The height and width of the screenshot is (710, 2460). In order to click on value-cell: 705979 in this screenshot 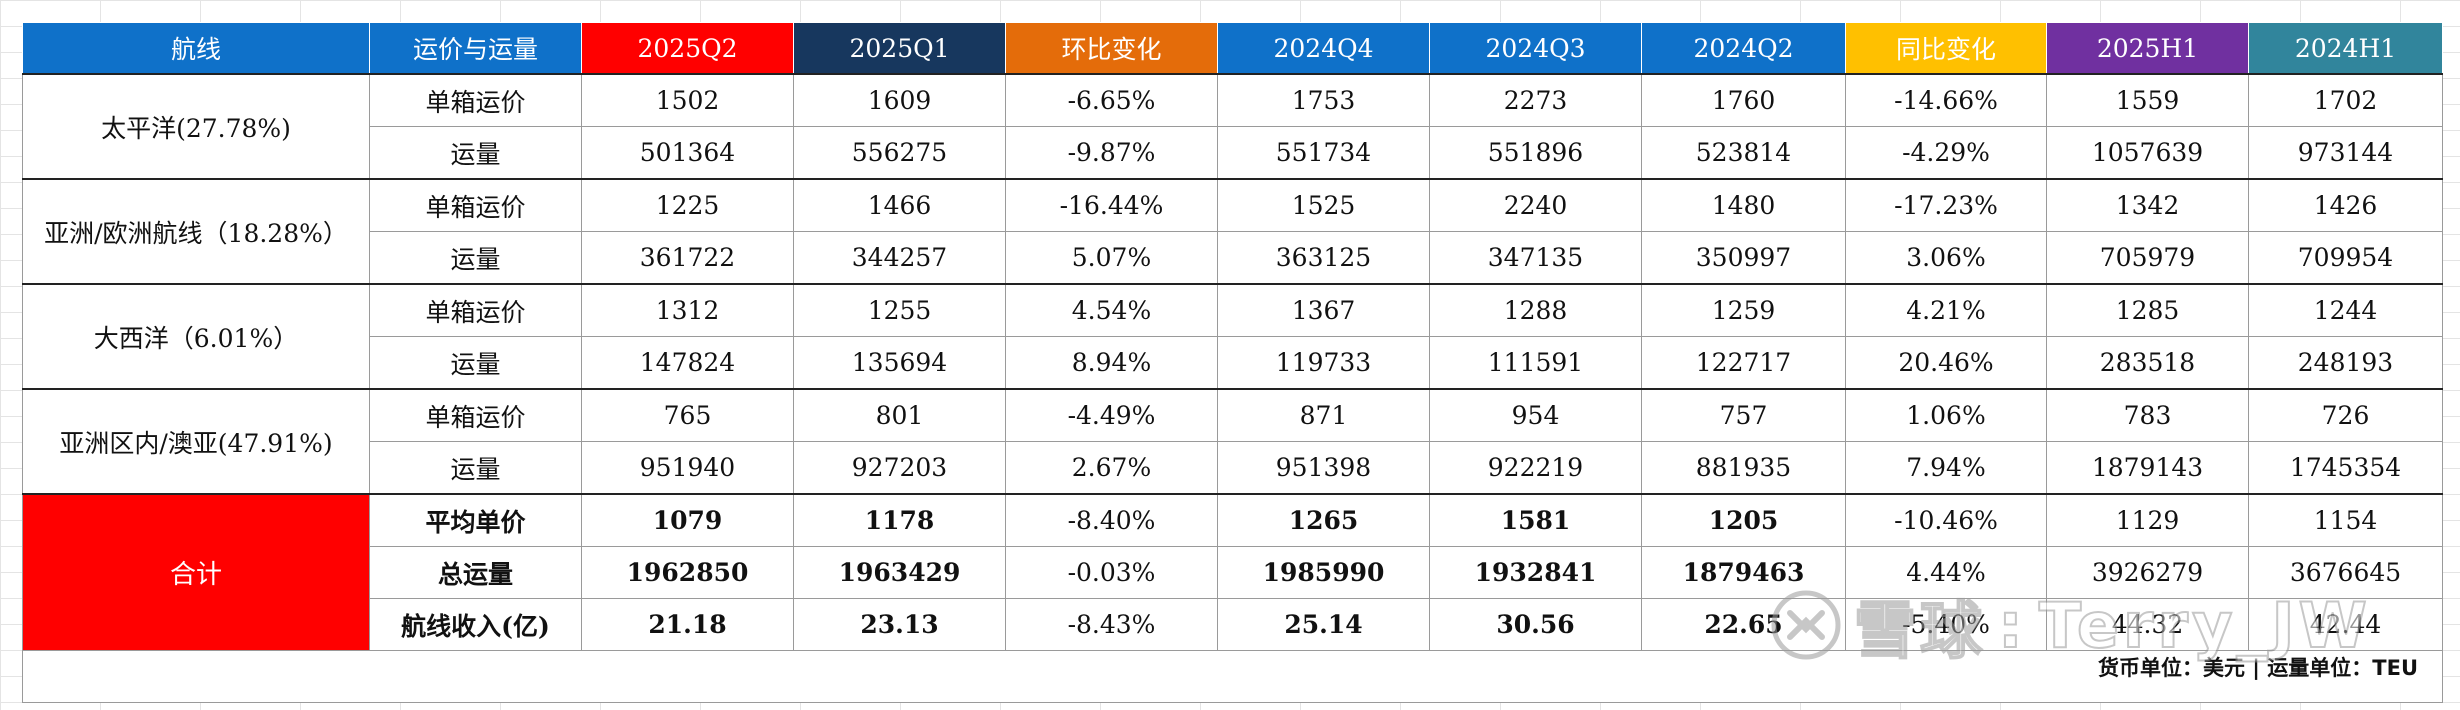, I will do `click(2147, 258)`.